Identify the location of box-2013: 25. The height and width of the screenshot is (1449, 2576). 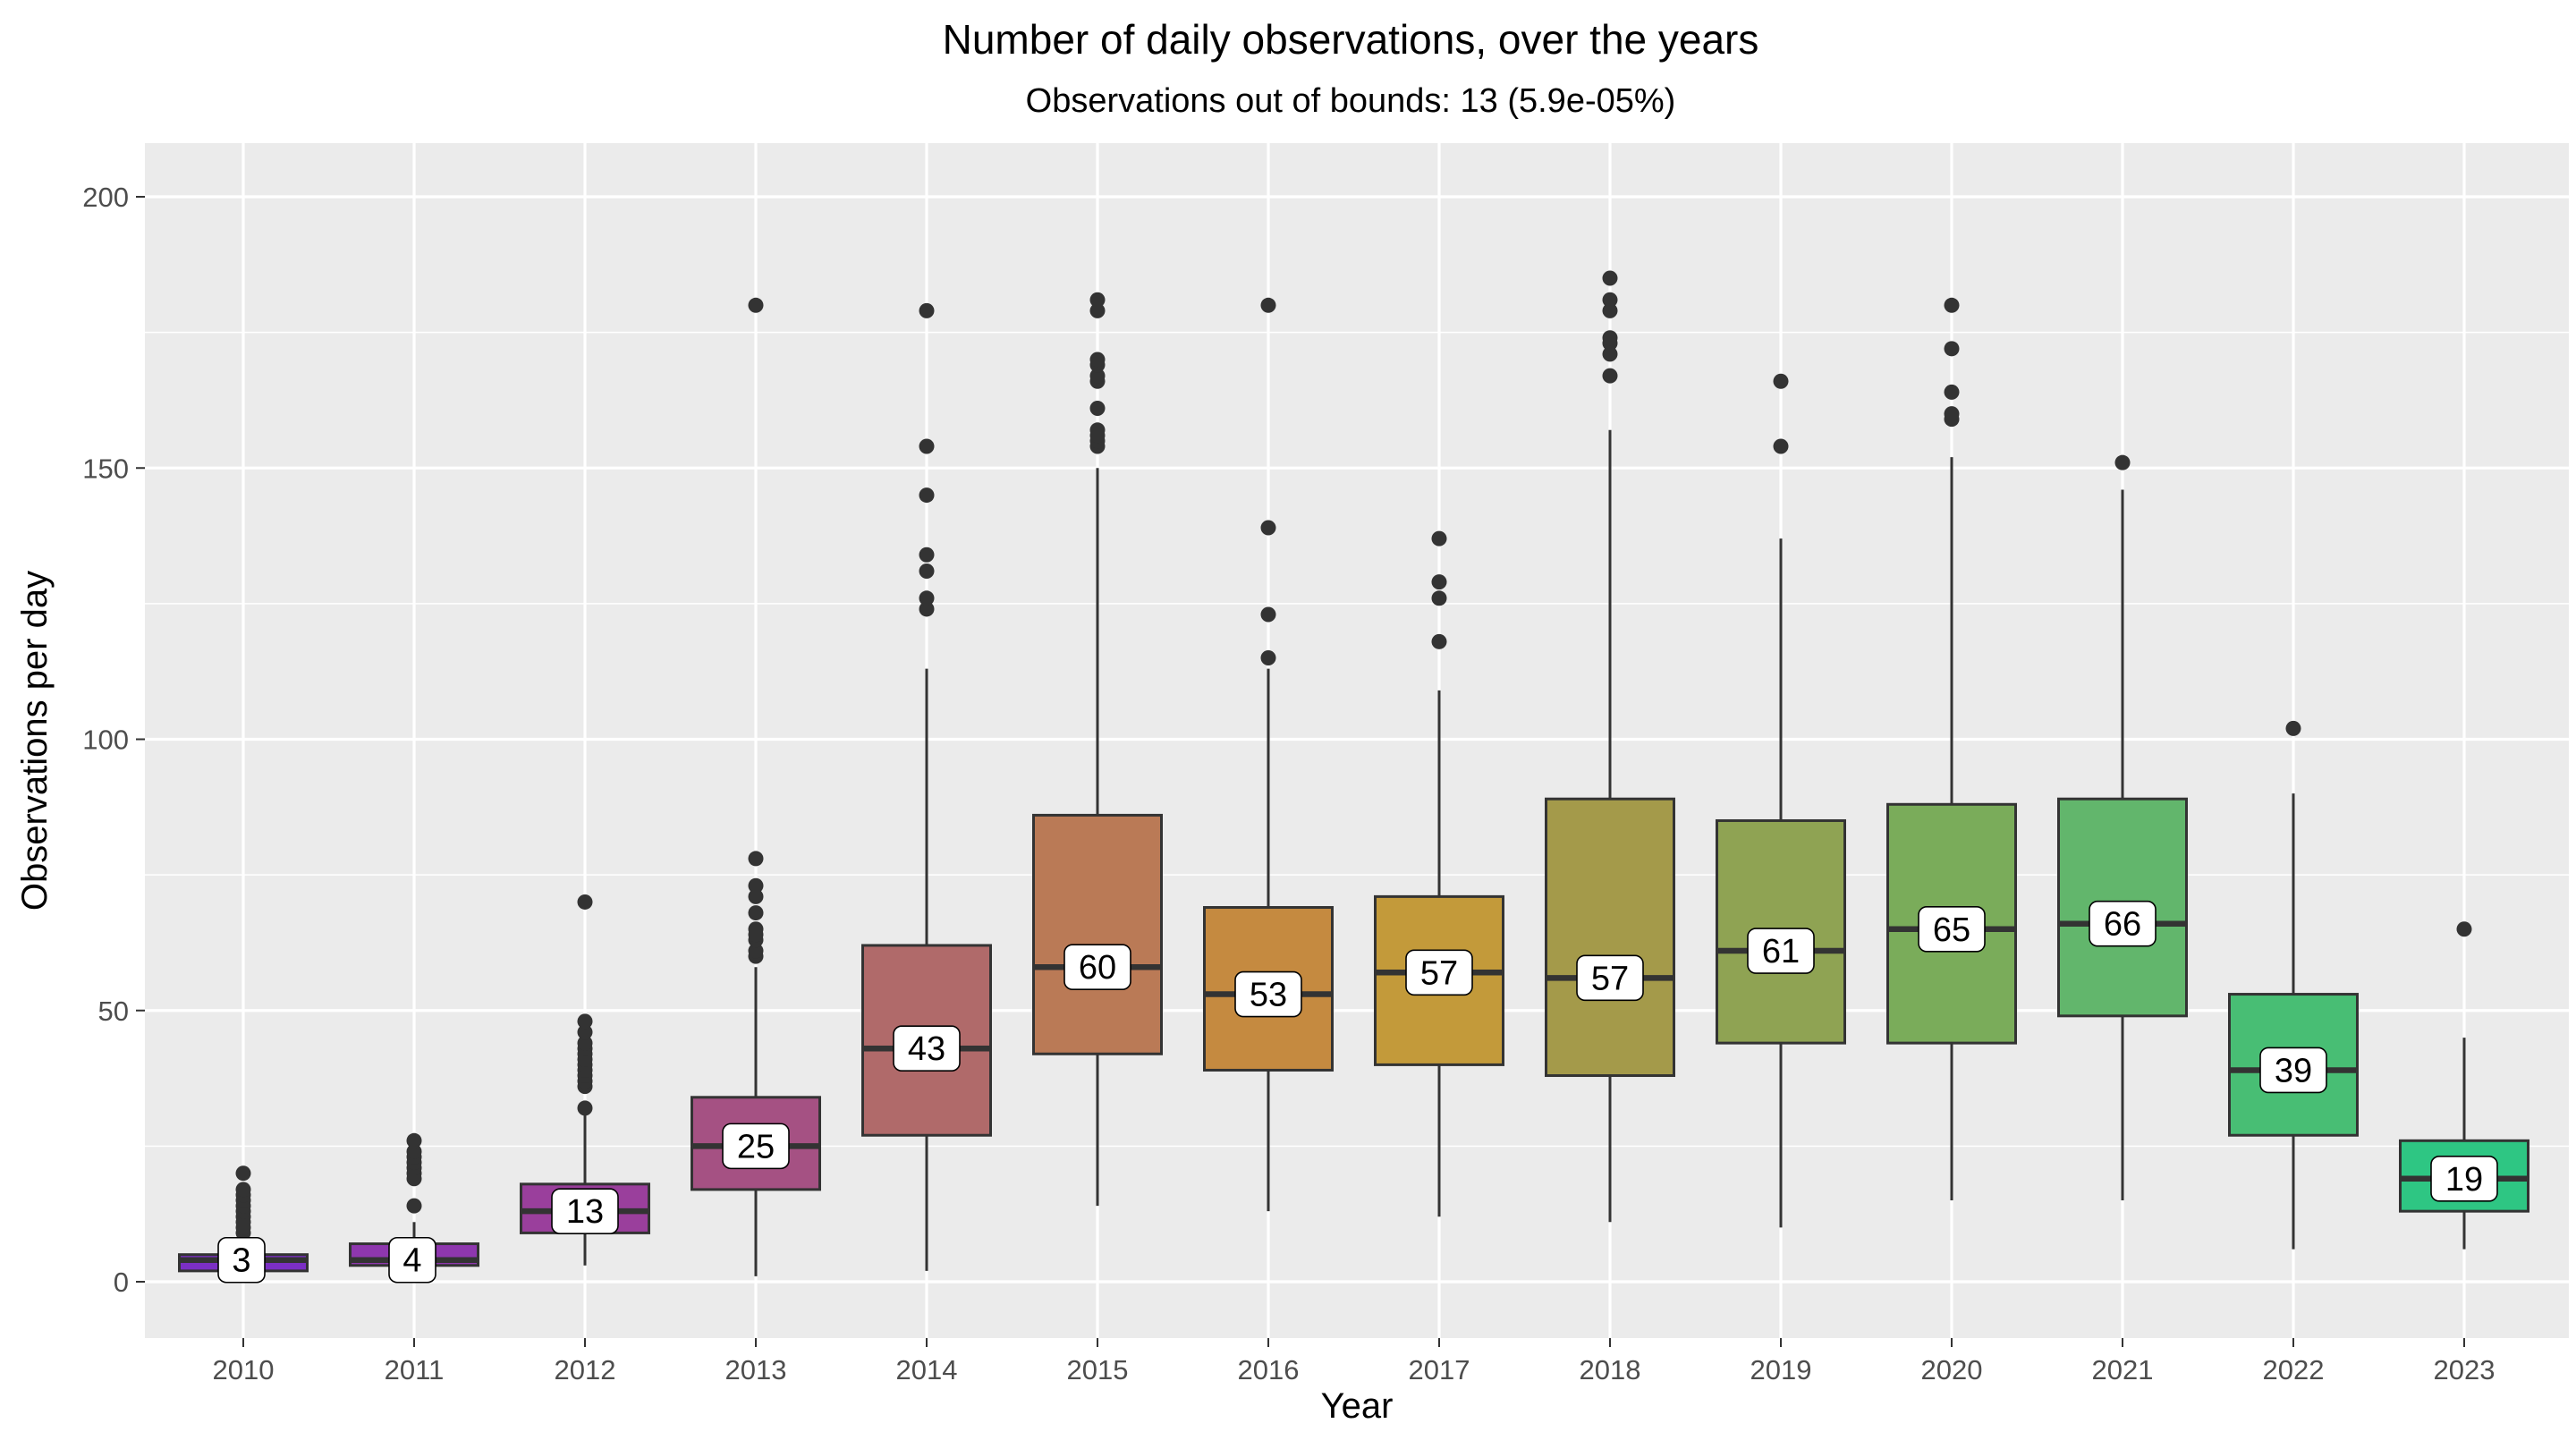
(756, 786).